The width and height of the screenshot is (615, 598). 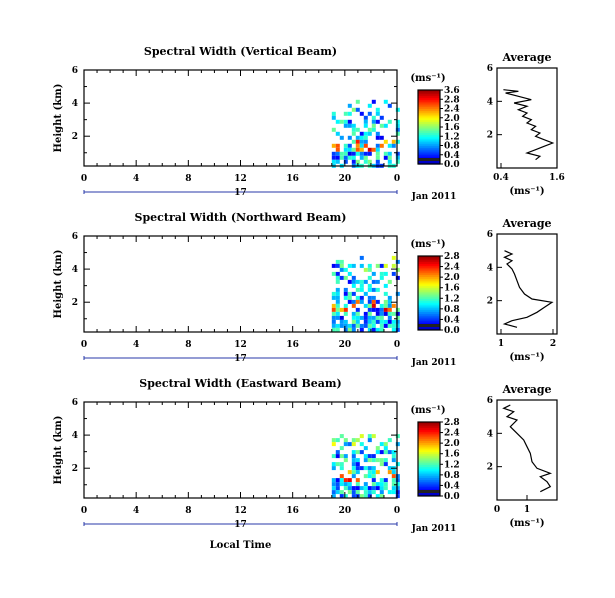 What do you see at coordinates (240, 193) in the screenshot?
I see `day-label: 17` at bounding box center [240, 193].